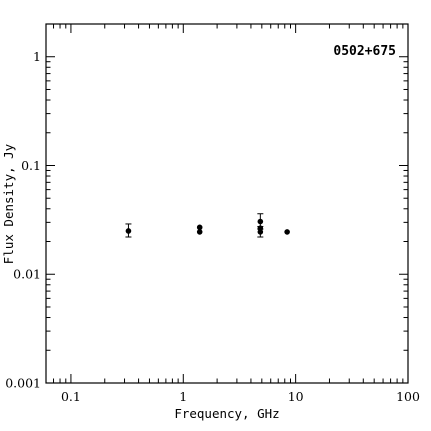 The width and height of the screenshot is (431, 431). Describe the element at coordinates (71, 396) in the screenshot. I see `x-tick-label: 0.1` at that location.